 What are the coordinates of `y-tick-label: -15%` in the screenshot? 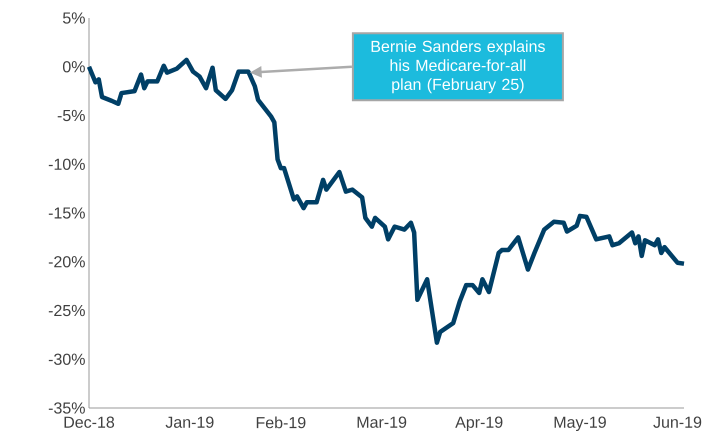 It's located at (66, 213).